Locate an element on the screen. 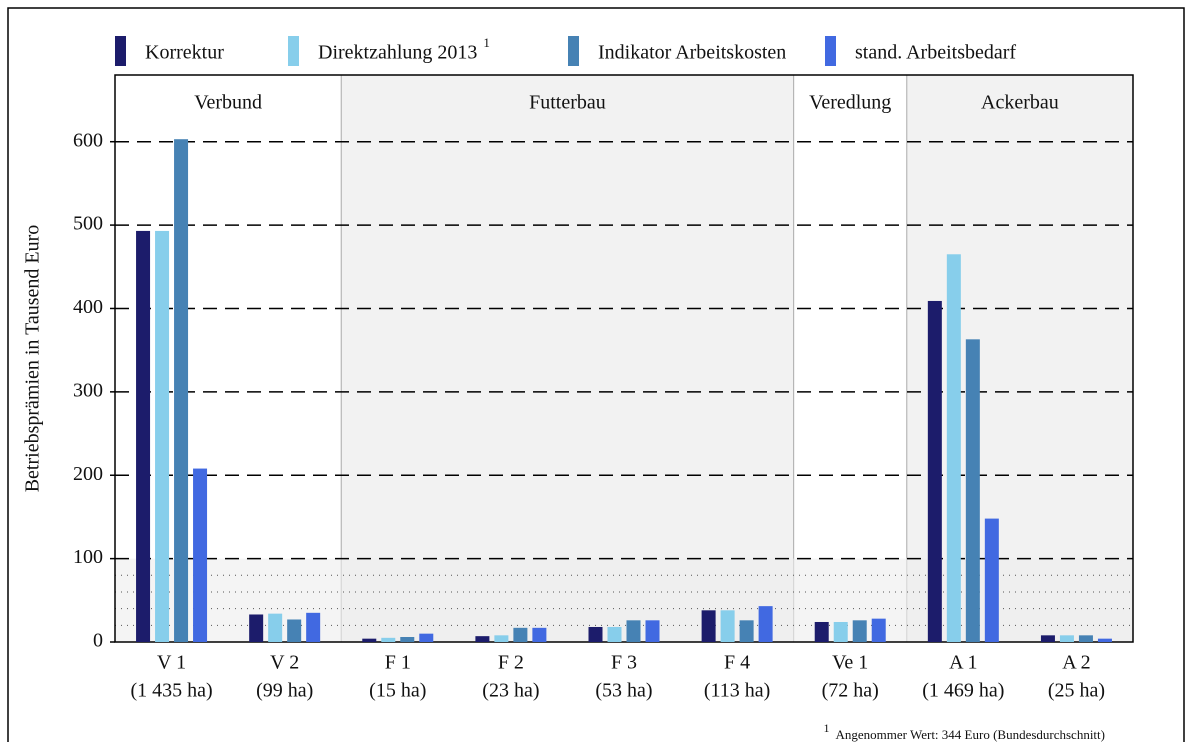 The width and height of the screenshot is (1192, 742). x-tick-label: F 1 is located at coordinates (398, 663).